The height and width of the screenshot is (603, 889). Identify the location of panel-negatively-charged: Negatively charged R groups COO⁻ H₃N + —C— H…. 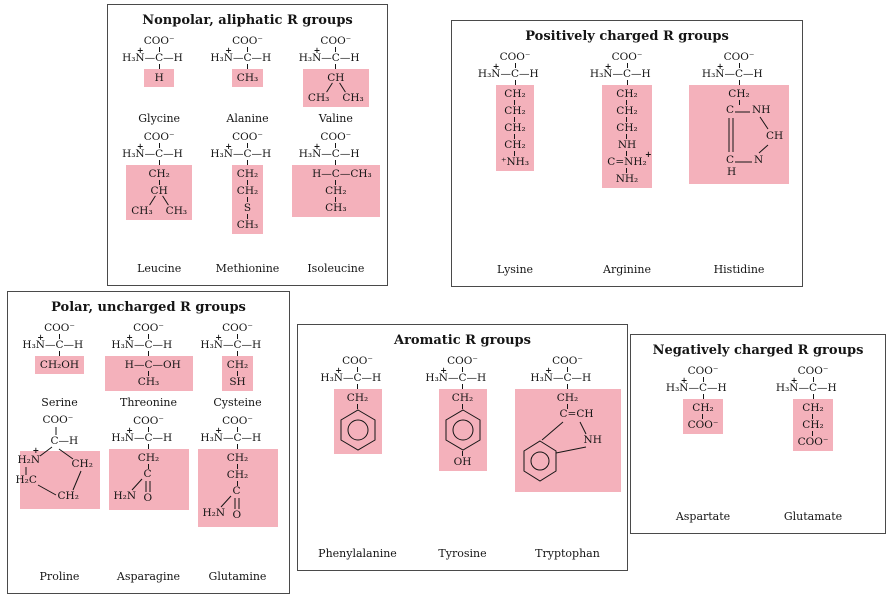
(758, 434).